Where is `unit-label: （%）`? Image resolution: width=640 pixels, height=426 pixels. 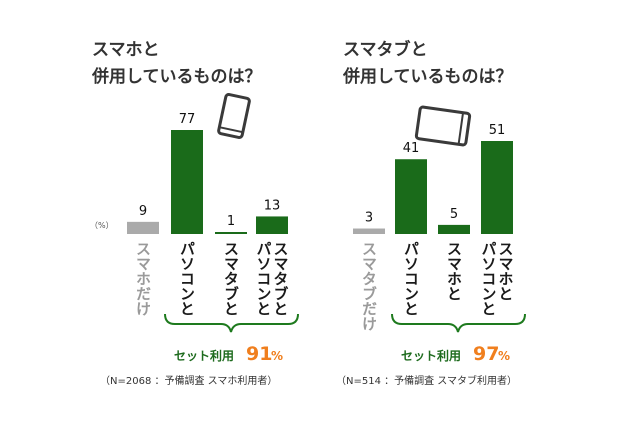
unit-label: （%） is located at coordinates (102, 225).